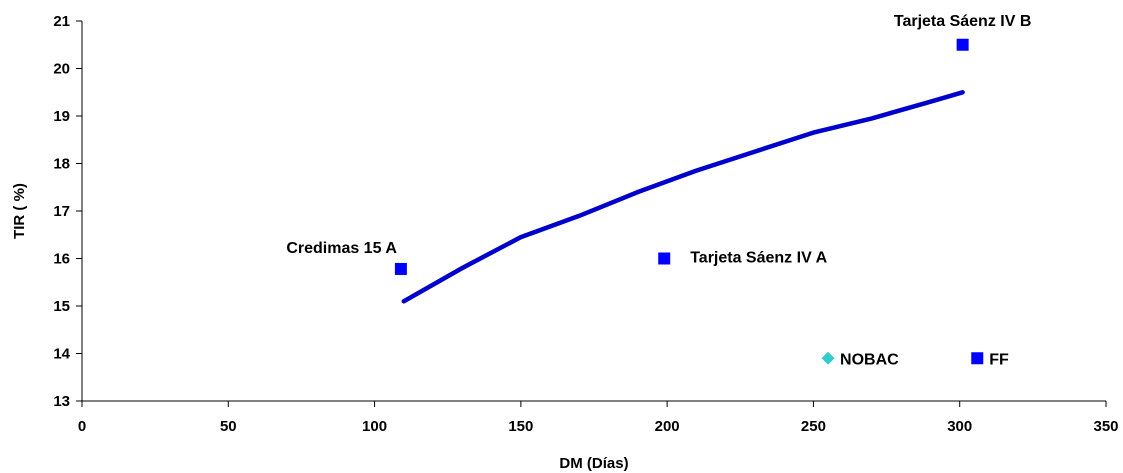 The height and width of the screenshot is (473, 1123). I want to click on data-point-diamond, so click(828, 358).